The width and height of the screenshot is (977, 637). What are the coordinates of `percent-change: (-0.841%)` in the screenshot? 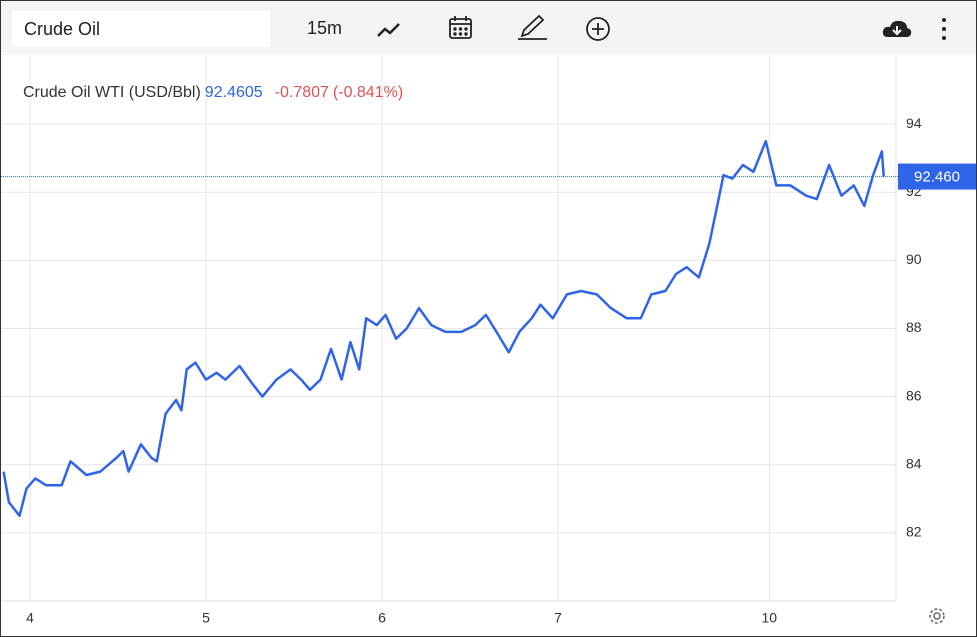 It's located at (368, 92).